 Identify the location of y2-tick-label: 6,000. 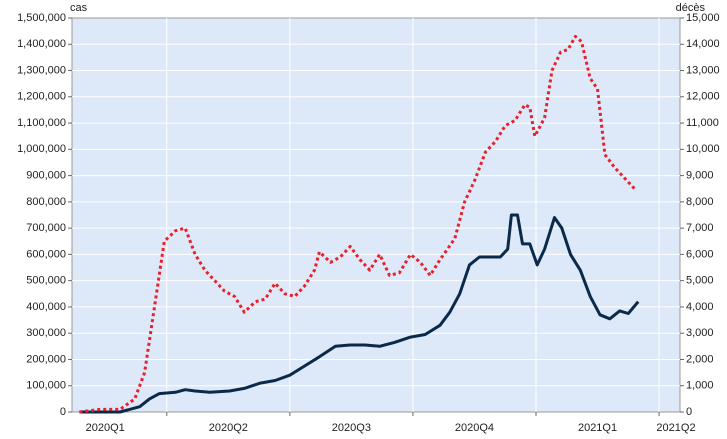
(700, 254).